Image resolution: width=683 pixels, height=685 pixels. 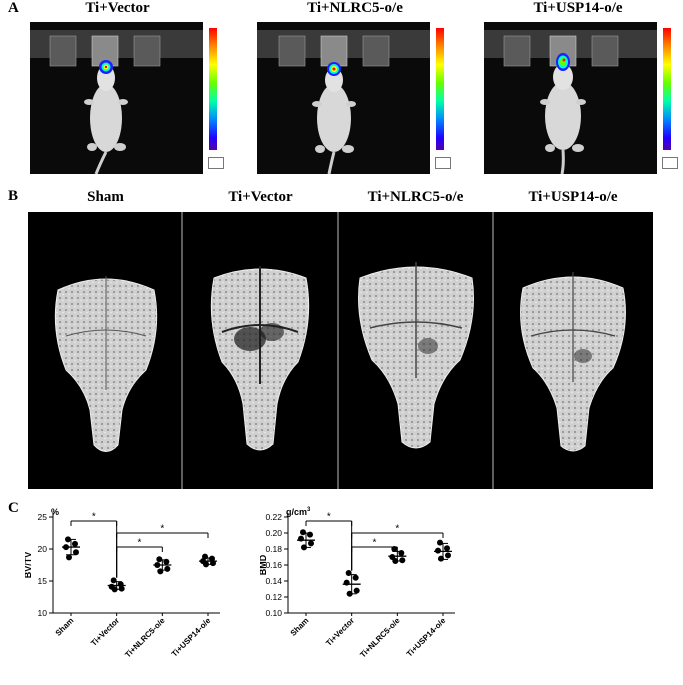 I want to click on y-tick-label: 0.22, so click(x=273, y=517).